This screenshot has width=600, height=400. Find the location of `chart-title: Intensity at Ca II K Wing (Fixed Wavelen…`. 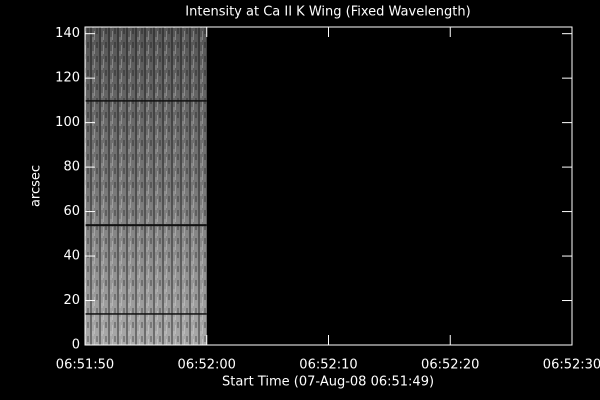

chart-title: Intensity at Ca II K Wing (Fixed Wavelen… is located at coordinates (327, 12).